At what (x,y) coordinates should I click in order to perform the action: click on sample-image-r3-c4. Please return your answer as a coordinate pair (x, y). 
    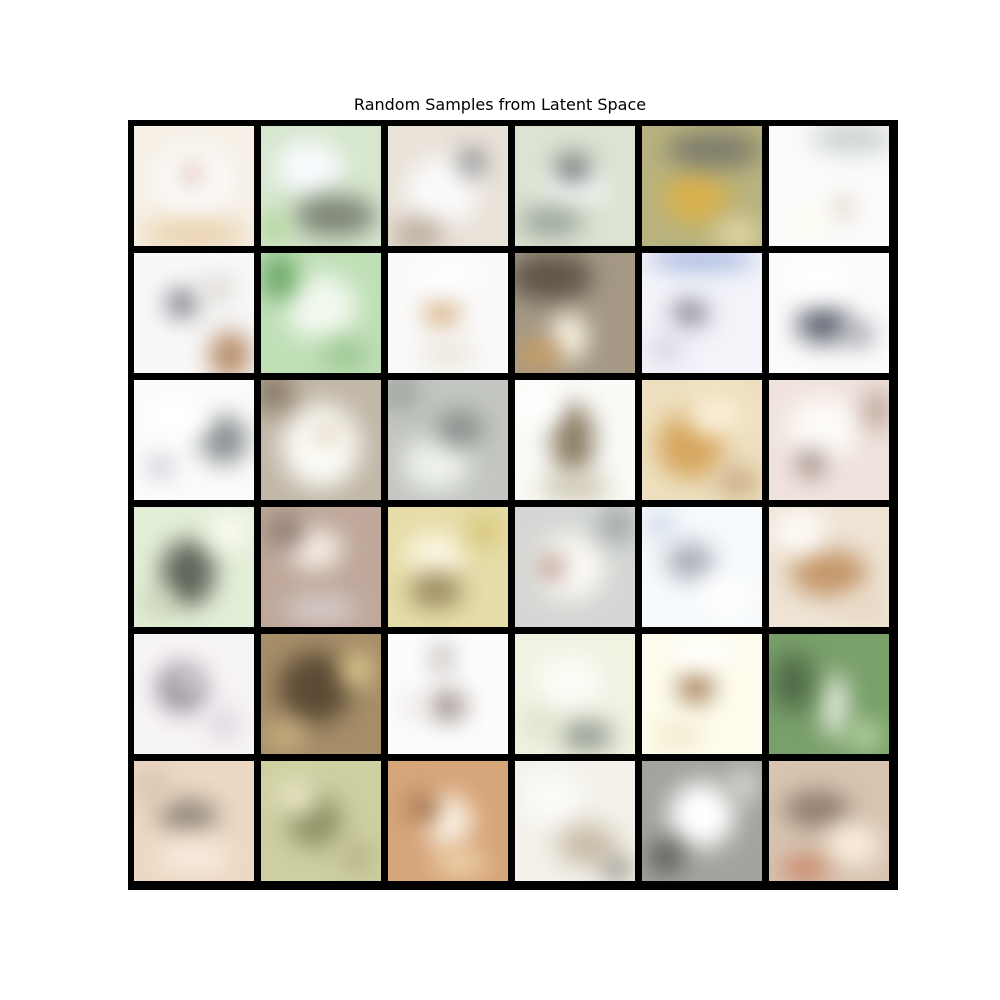
    Looking at the image, I should click on (575, 440).